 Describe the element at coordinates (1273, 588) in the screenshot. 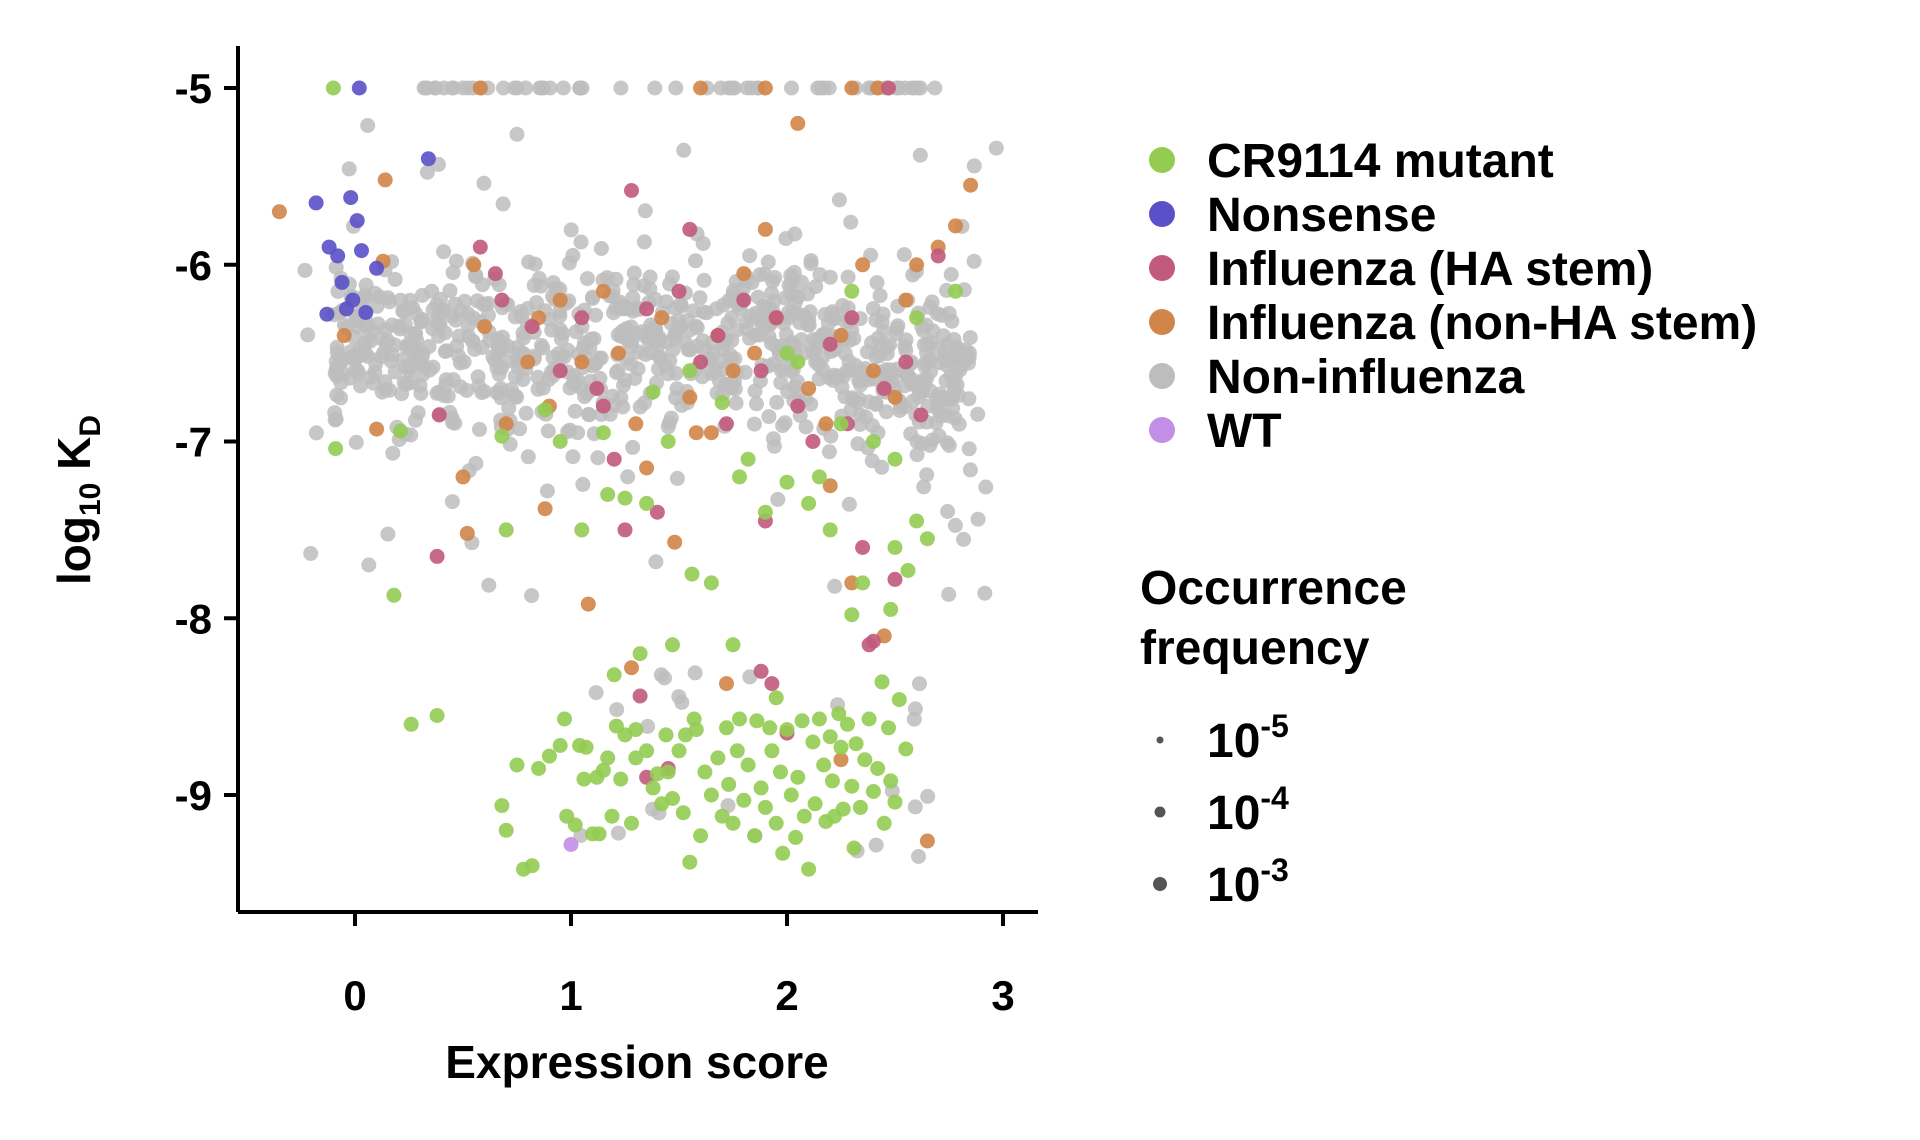

I see `size-legend-title-line1: Occurrence` at that location.